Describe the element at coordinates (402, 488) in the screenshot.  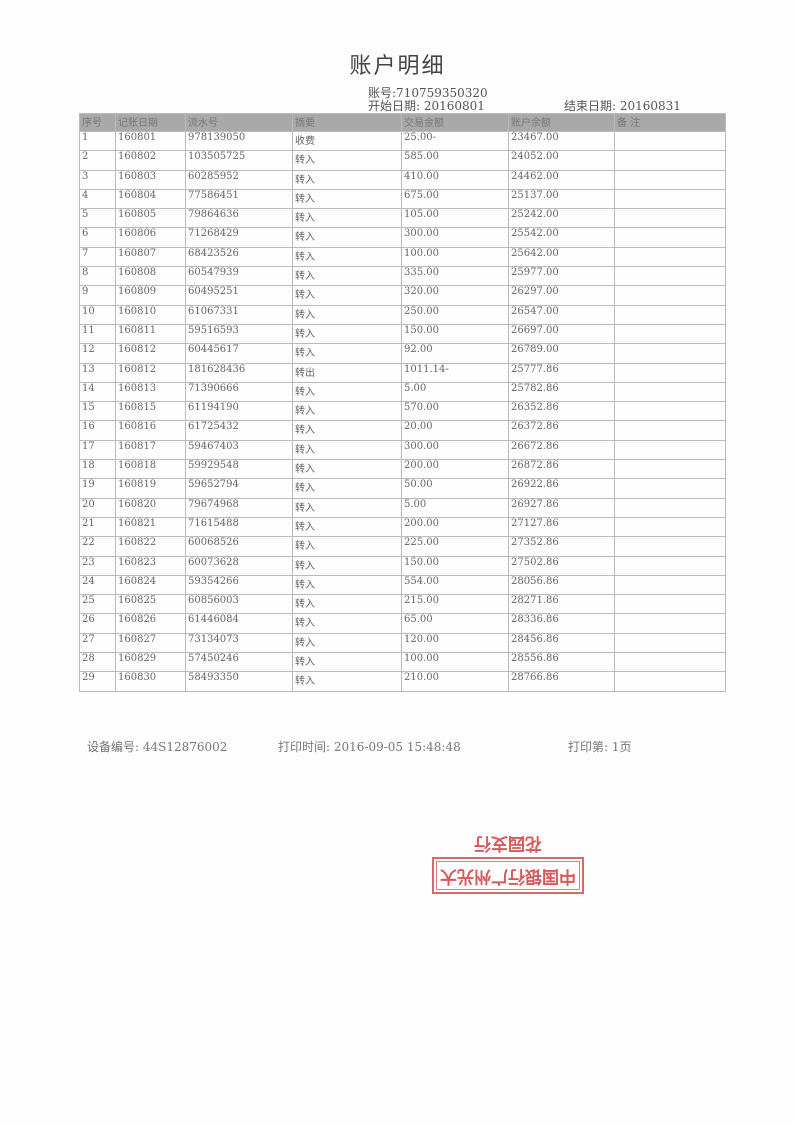
I see `table-row: 19 160819 59652794 转入 50.00 26922.86` at that location.